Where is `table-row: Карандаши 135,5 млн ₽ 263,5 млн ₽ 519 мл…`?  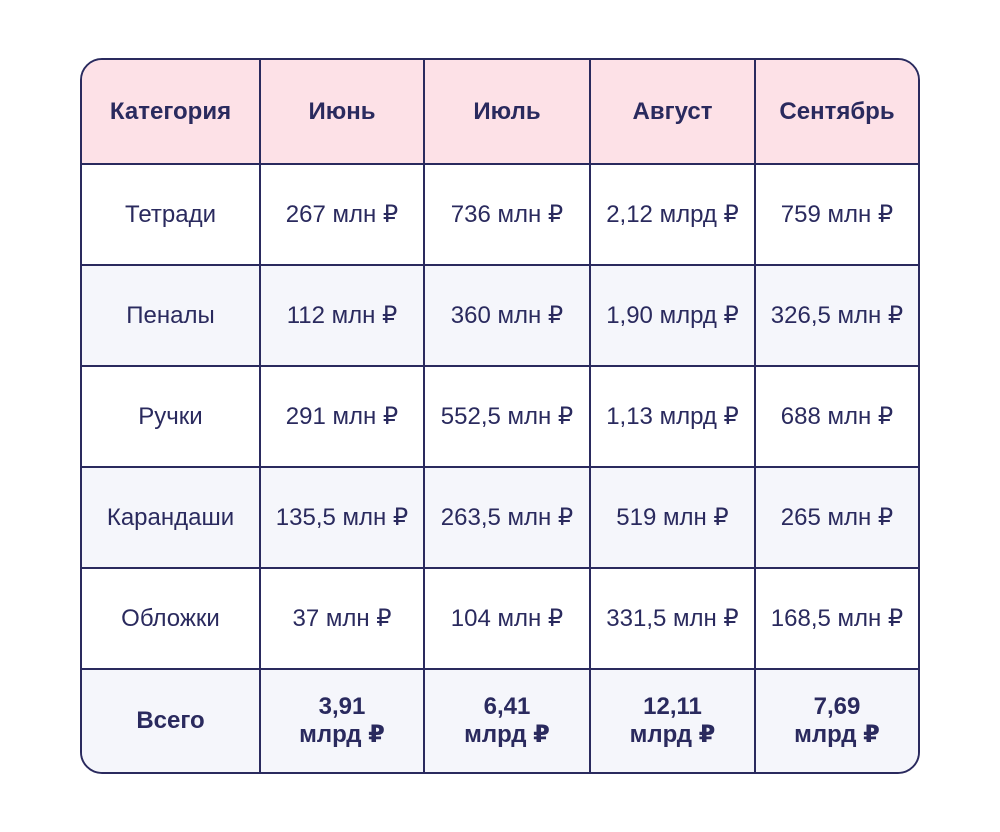 table-row: Карандаши 135,5 млн ₽ 263,5 млн ₽ 519 мл… is located at coordinates (500, 517).